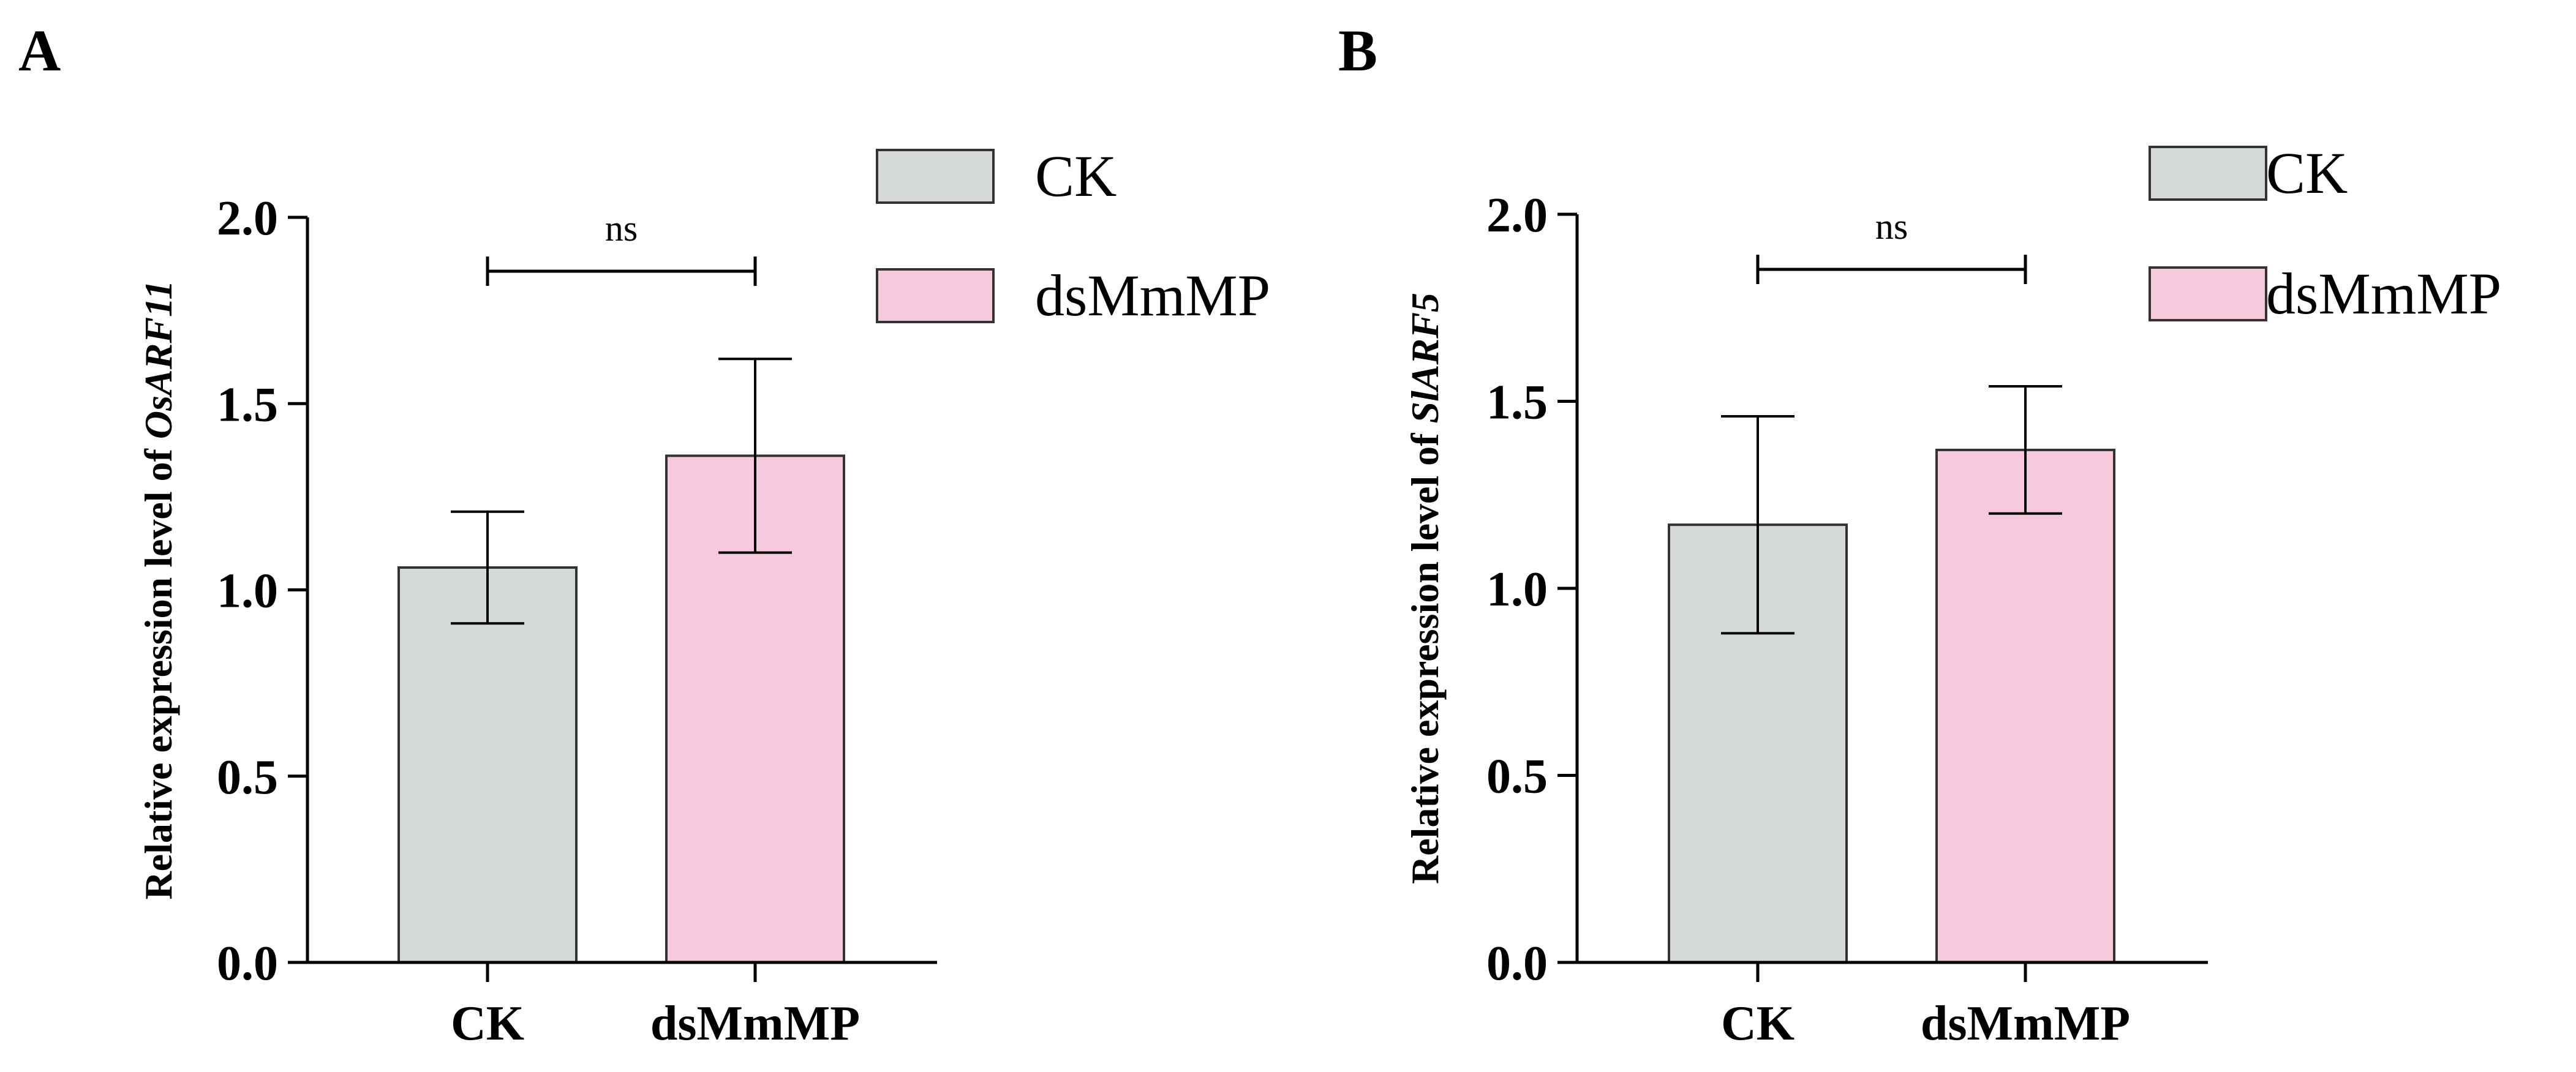 This screenshot has height=1072, width=2576. Describe the element at coordinates (40, 50) in the screenshot. I see `panel-letter: A` at that location.